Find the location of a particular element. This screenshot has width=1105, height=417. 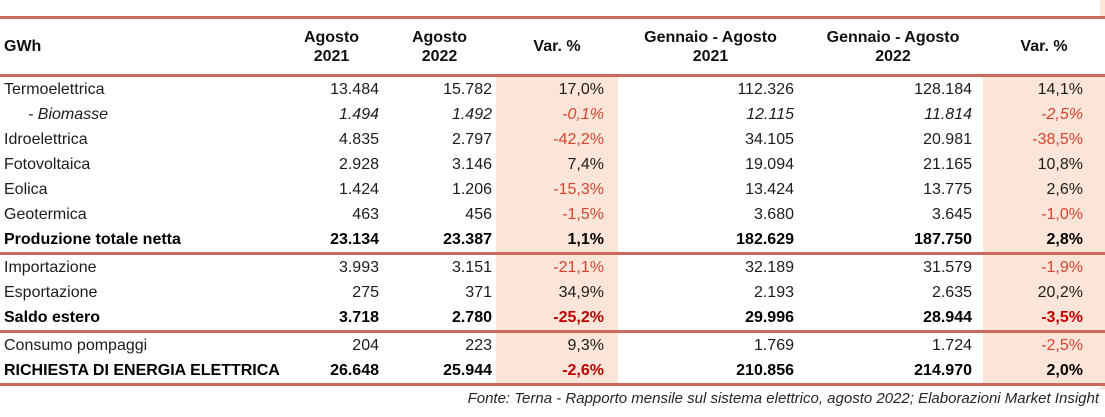

row-label: Fotovoltaica is located at coordinates (47, 164).